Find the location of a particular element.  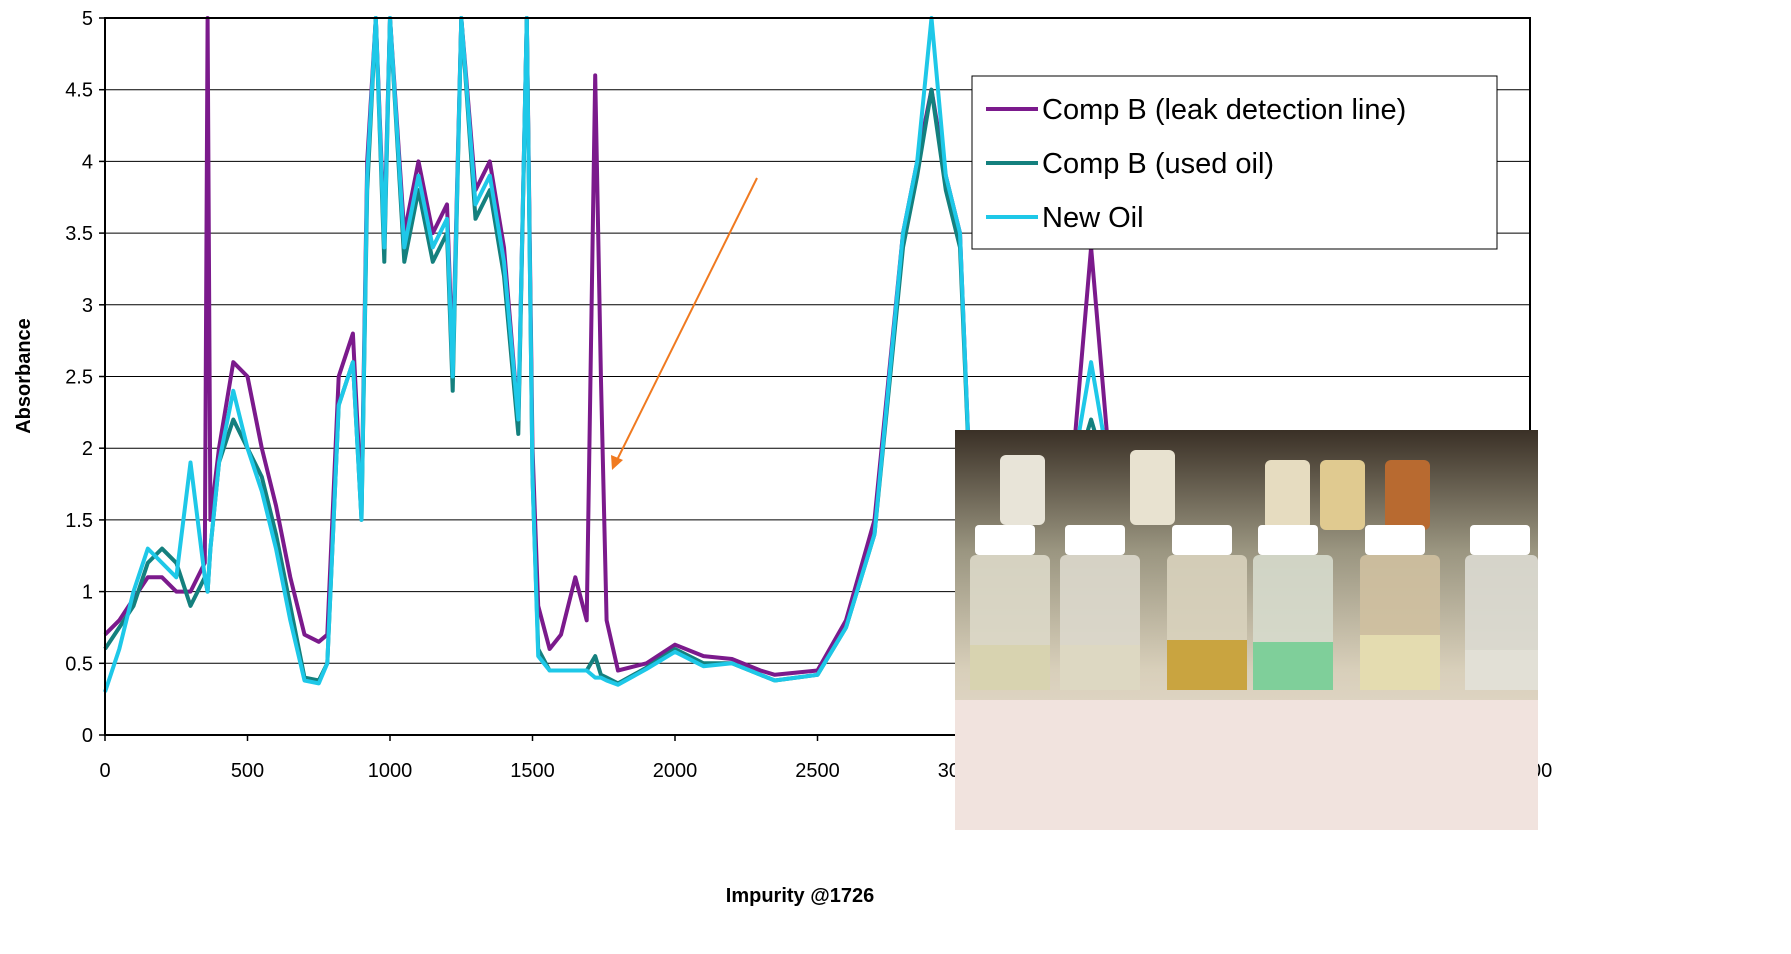

y-axis-label: Absorbance is located at coordinates (24, 376).